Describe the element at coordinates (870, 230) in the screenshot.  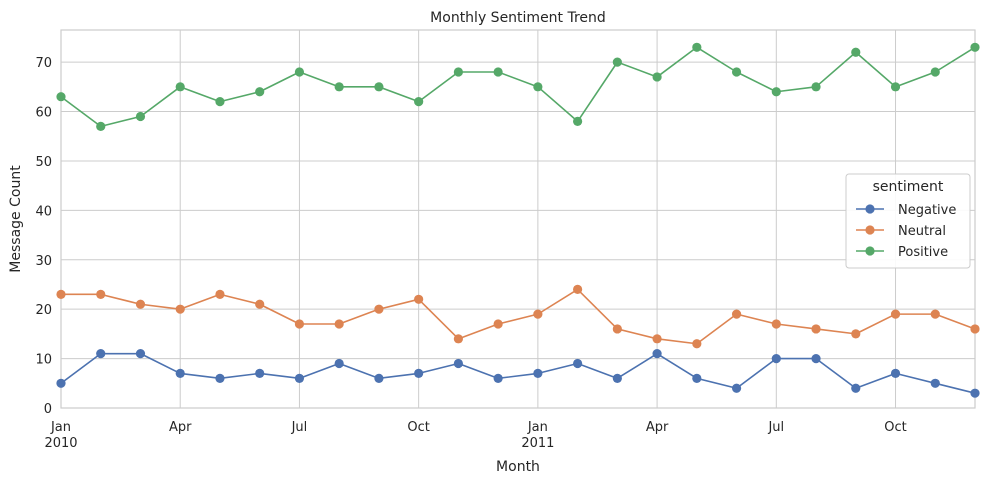
I see `legend-swatch-marker-neutral` at that location.